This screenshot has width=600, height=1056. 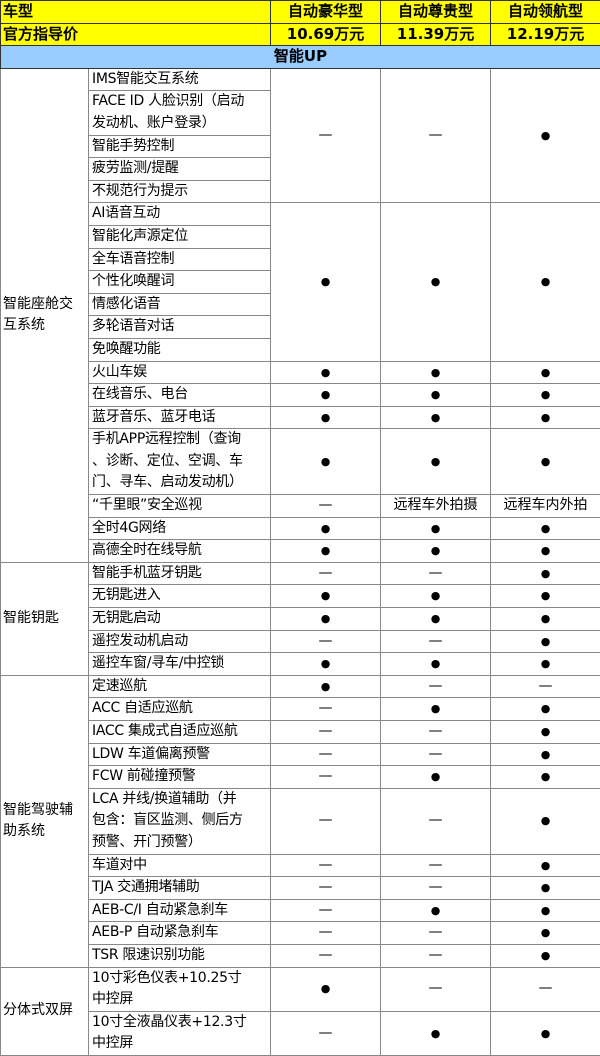 I want to click on feature-name: 无钥匙进入, so click(x=180, y=596).